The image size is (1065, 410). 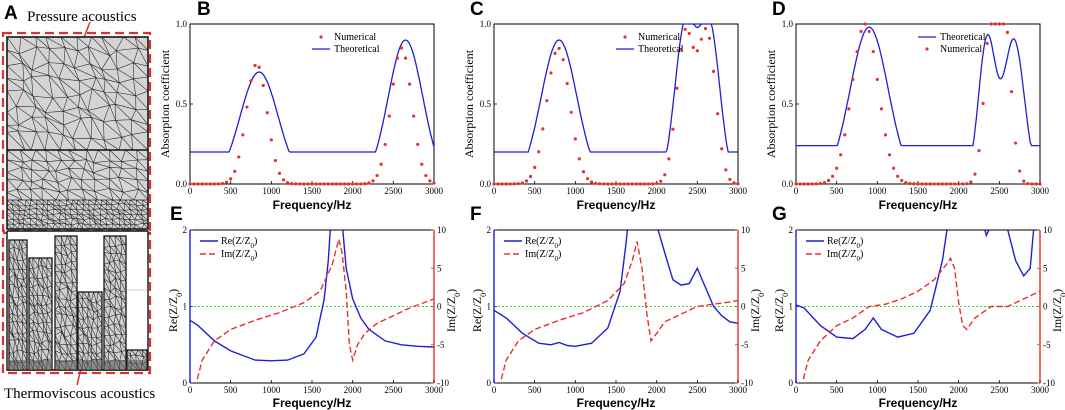 I want to click on resonator-fine-mesh, so click(x=66, y=365).